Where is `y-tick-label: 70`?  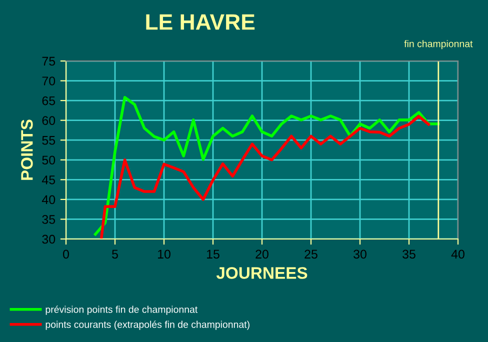
y-tick-label: 70 is located at coordinates (49, 81).